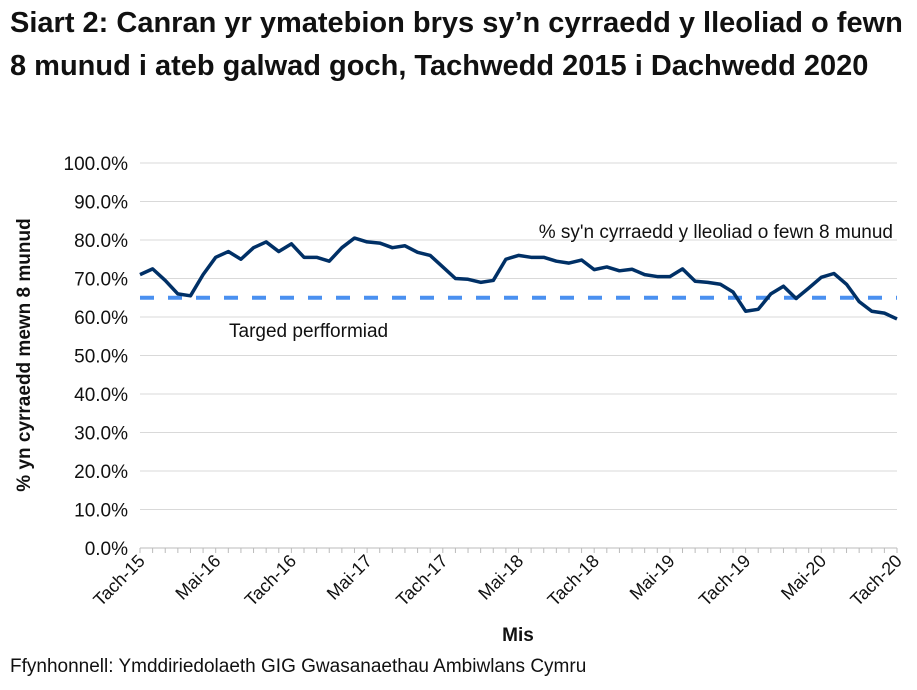 The width and height of the screenshot is (917, 690). What do you see at coordinates (101, 318) in the screenshot?
I see `y-tick-label: 60.0%` at bounding box center [101, 318].